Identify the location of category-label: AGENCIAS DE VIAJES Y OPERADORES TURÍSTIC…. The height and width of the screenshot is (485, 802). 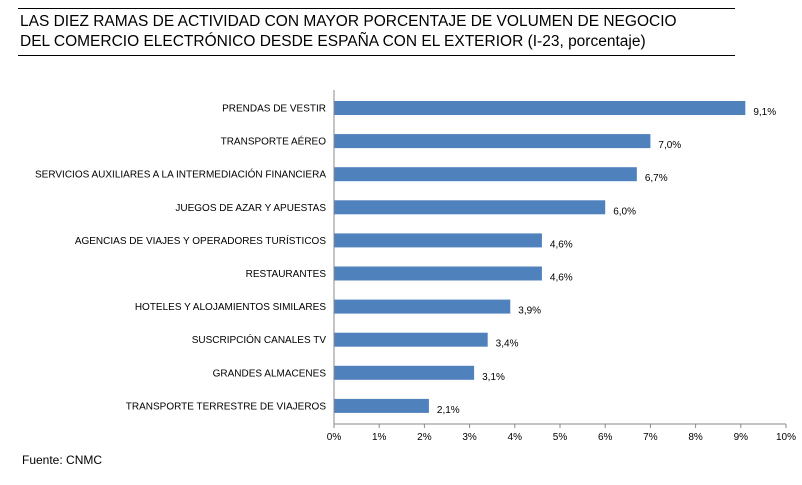
(201, 240).